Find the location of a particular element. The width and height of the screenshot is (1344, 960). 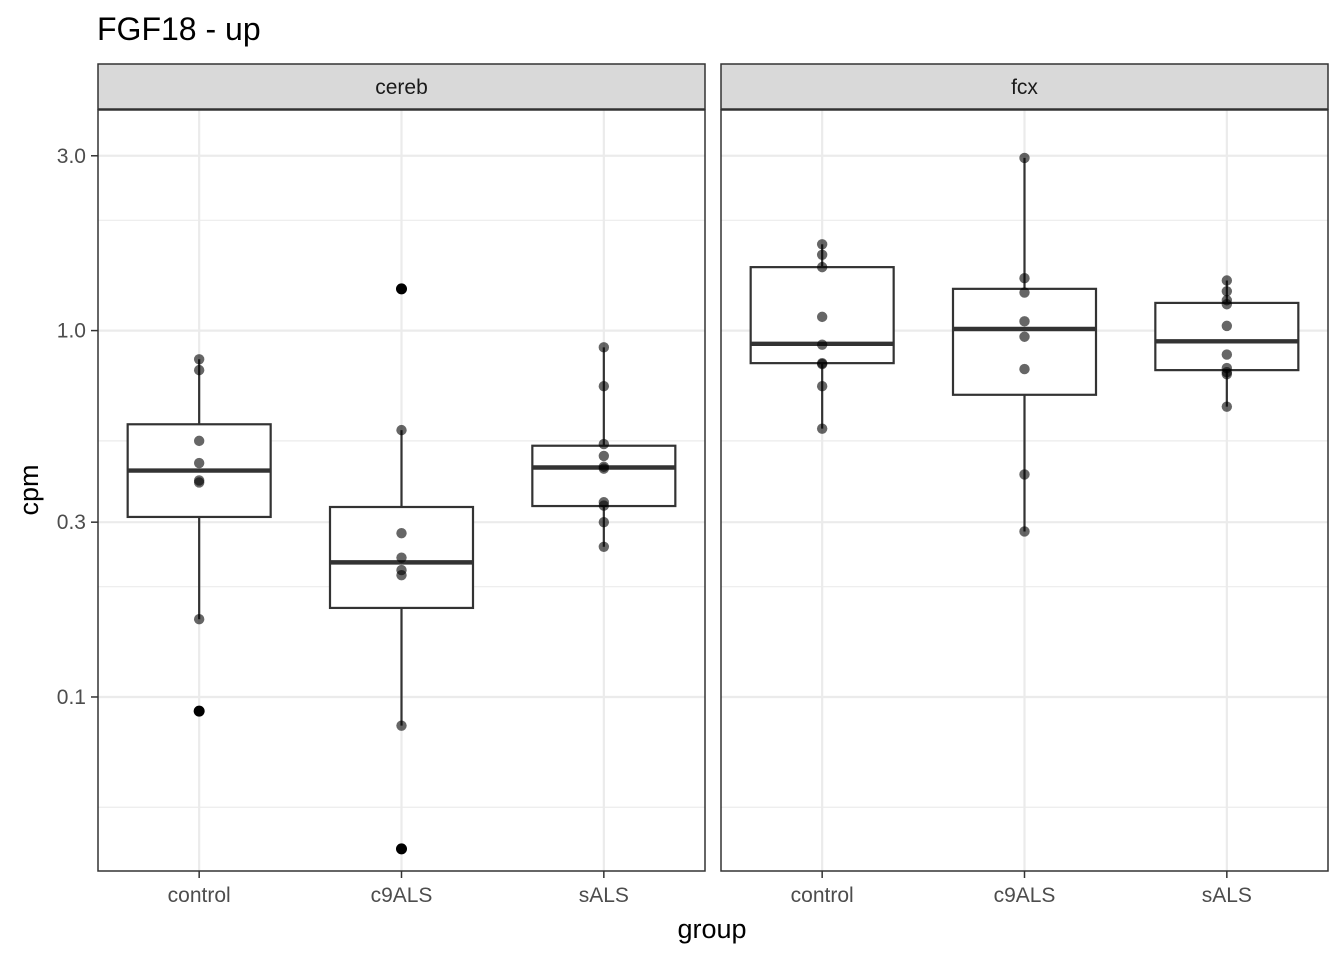

y-tick-label: 3.0 is located at coordinates (71, 156).